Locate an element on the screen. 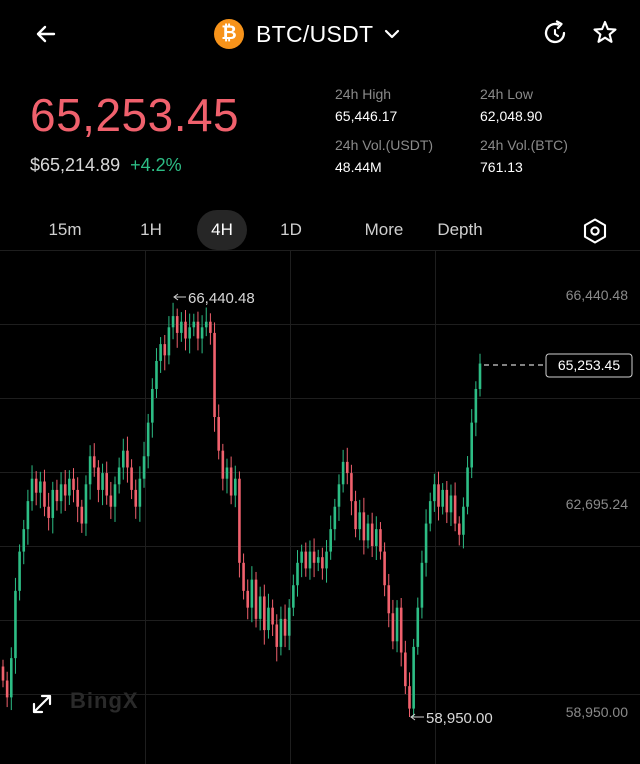 The image size is (640, 764). chevron-down-icon is located at coordinates (392, 34).